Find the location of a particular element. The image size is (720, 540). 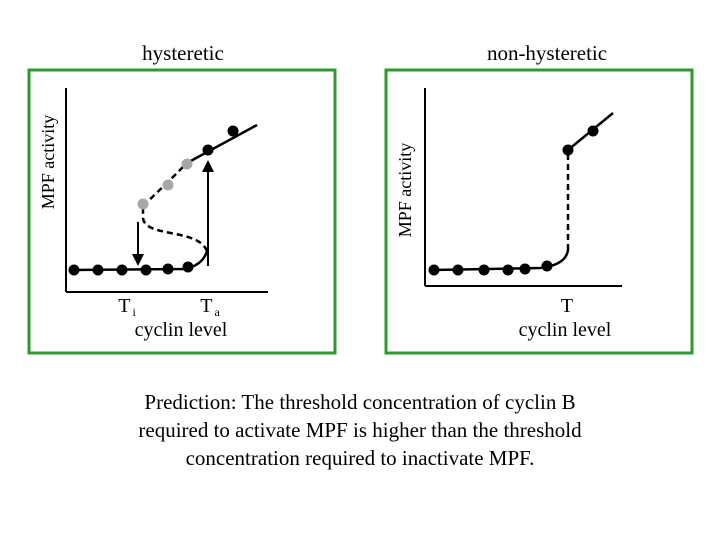

left-upper-branch is located at coordinates (222, 144).